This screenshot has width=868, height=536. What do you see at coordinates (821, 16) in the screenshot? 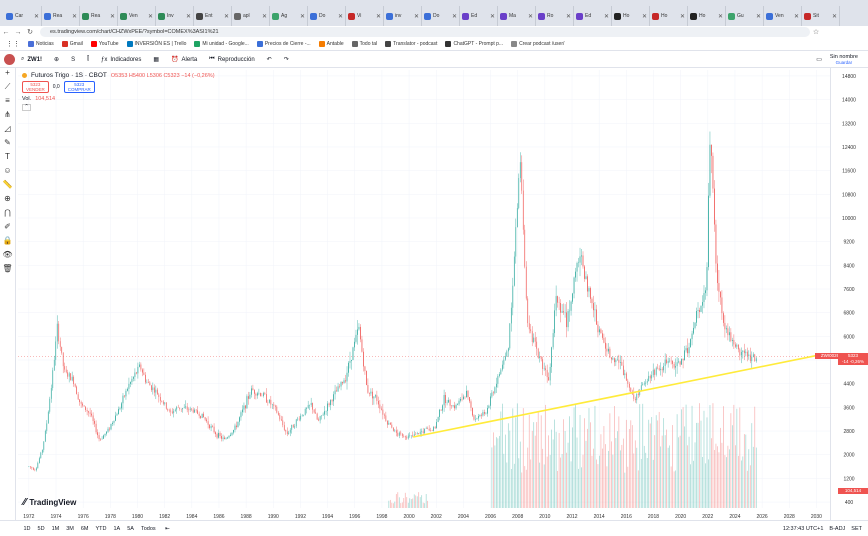
I see `browser-tab: Sit ✕` at bounding box center [821, 16].